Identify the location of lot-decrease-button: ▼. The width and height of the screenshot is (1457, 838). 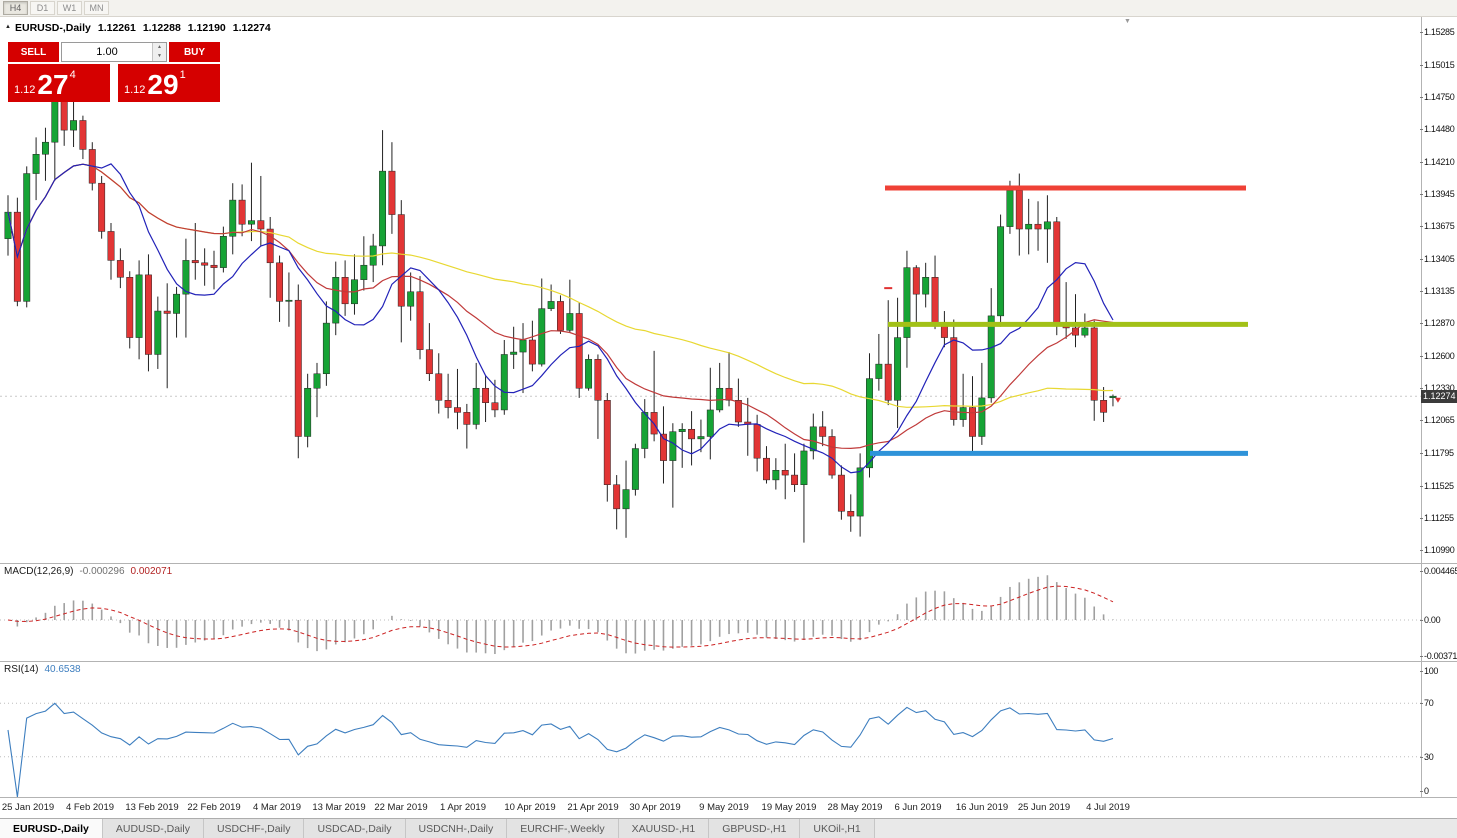
(159, 56).